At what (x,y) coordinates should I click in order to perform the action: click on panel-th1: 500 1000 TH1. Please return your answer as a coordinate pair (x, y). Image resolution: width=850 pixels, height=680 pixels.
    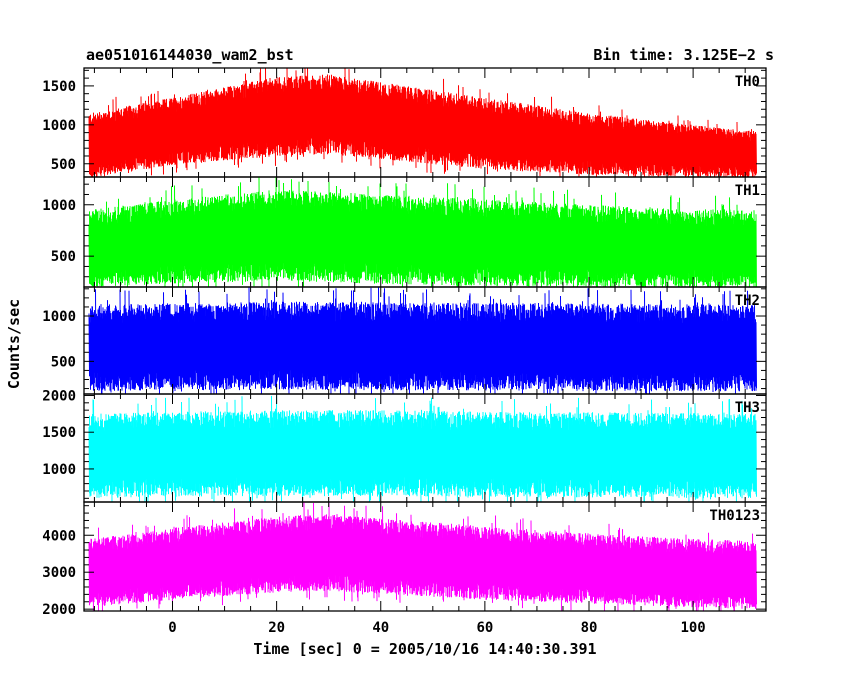
    Looking at the image, I should click on (404, 232).